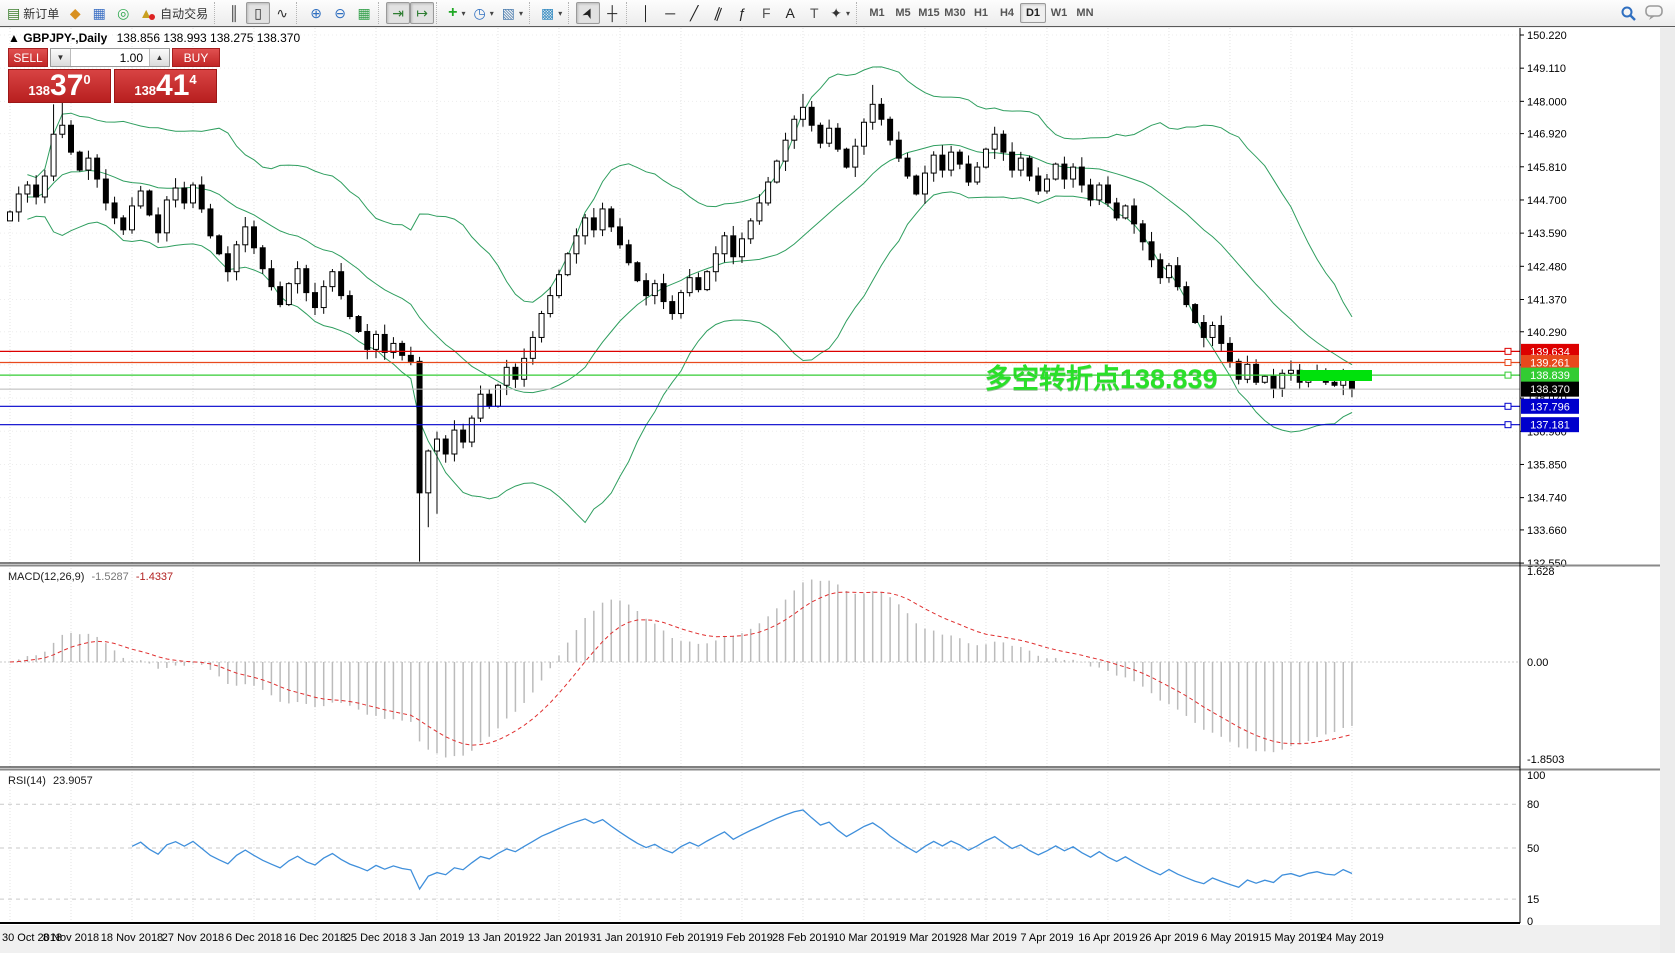 This screenshot has width=1675, height=953. I want to click on timeframe-h4-button: H4, so click(1006, 13).